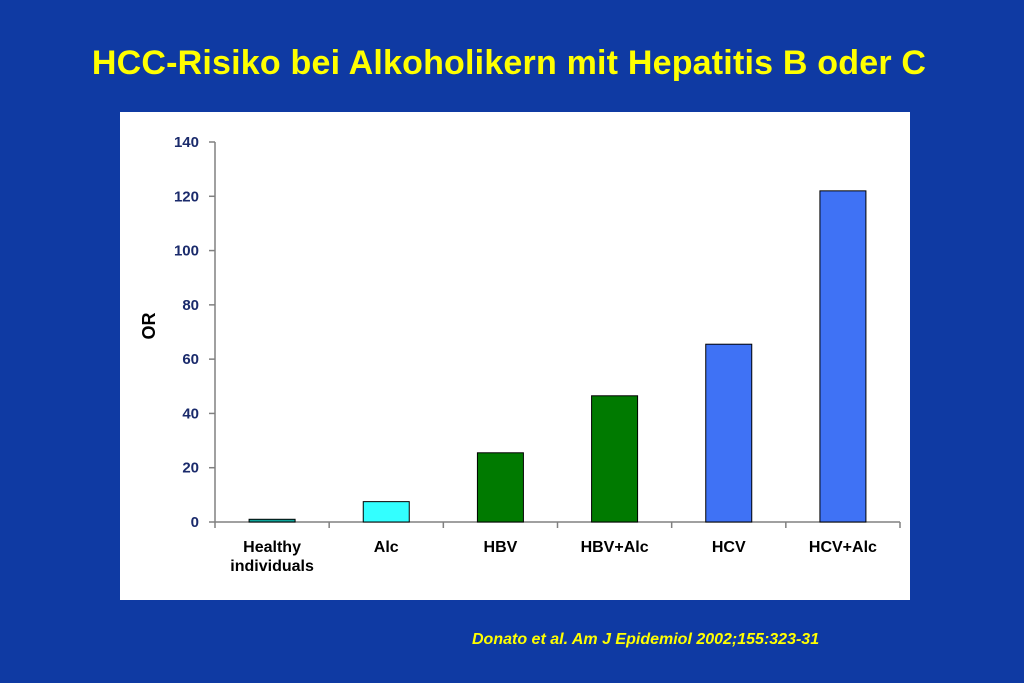 The width and height of the screenshot is (1024, 683). What do you see at coordinates (843, 547) in the screenshot?
I see `x-category-label: HCV+Alc` at bounding box center [843, 547].